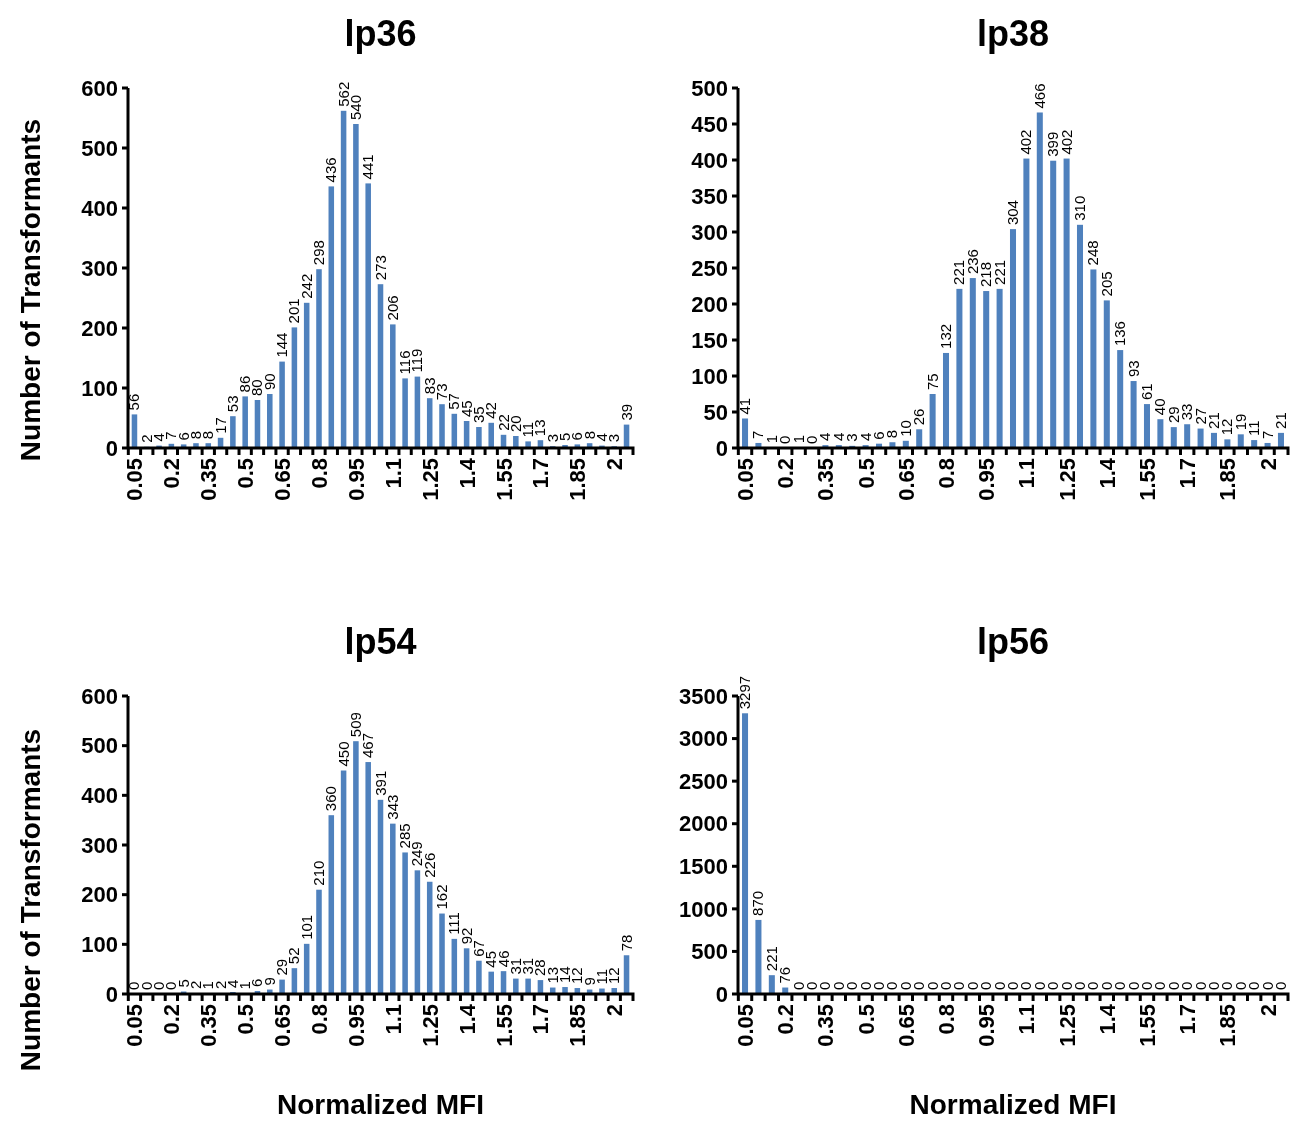 The width and height of the screenshot is (1309, 1124). I want to click on data-label: 39, so click(626, 412).